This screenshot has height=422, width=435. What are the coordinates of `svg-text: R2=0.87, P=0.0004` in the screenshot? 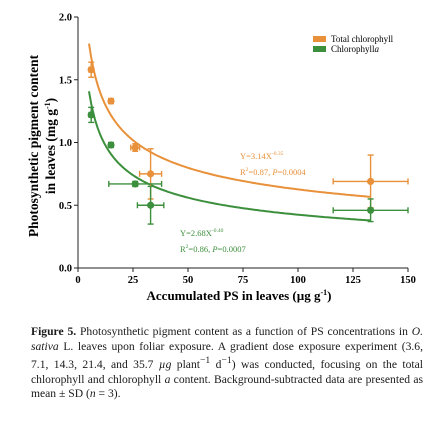 It's located at (273, 172).